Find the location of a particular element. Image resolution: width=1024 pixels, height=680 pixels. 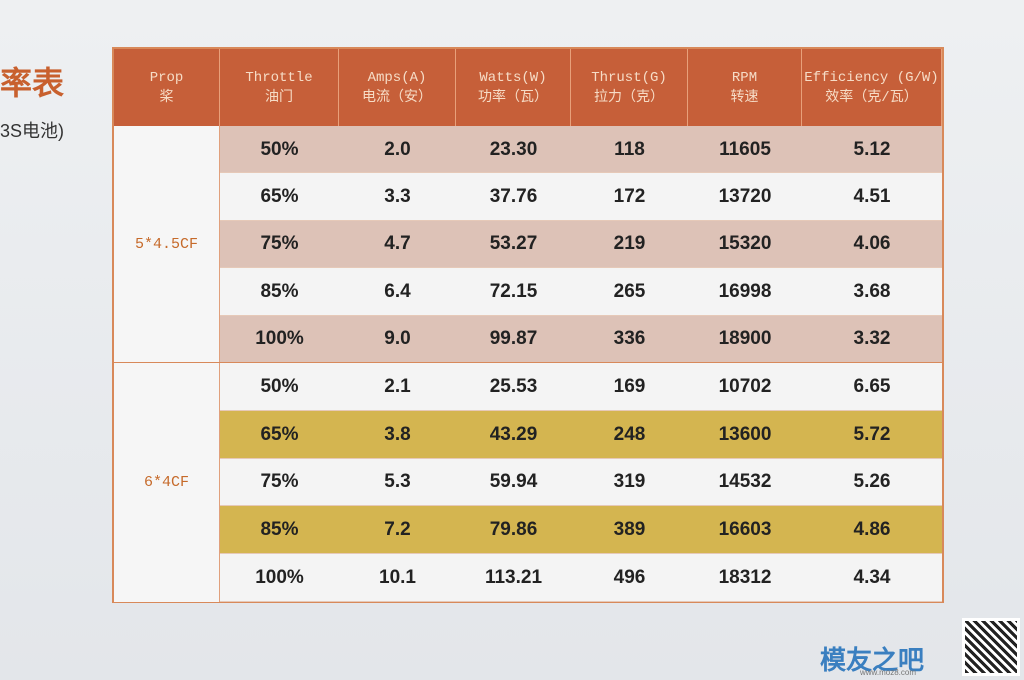

header-en: Amps(A) is located at coordinates (397, 77).